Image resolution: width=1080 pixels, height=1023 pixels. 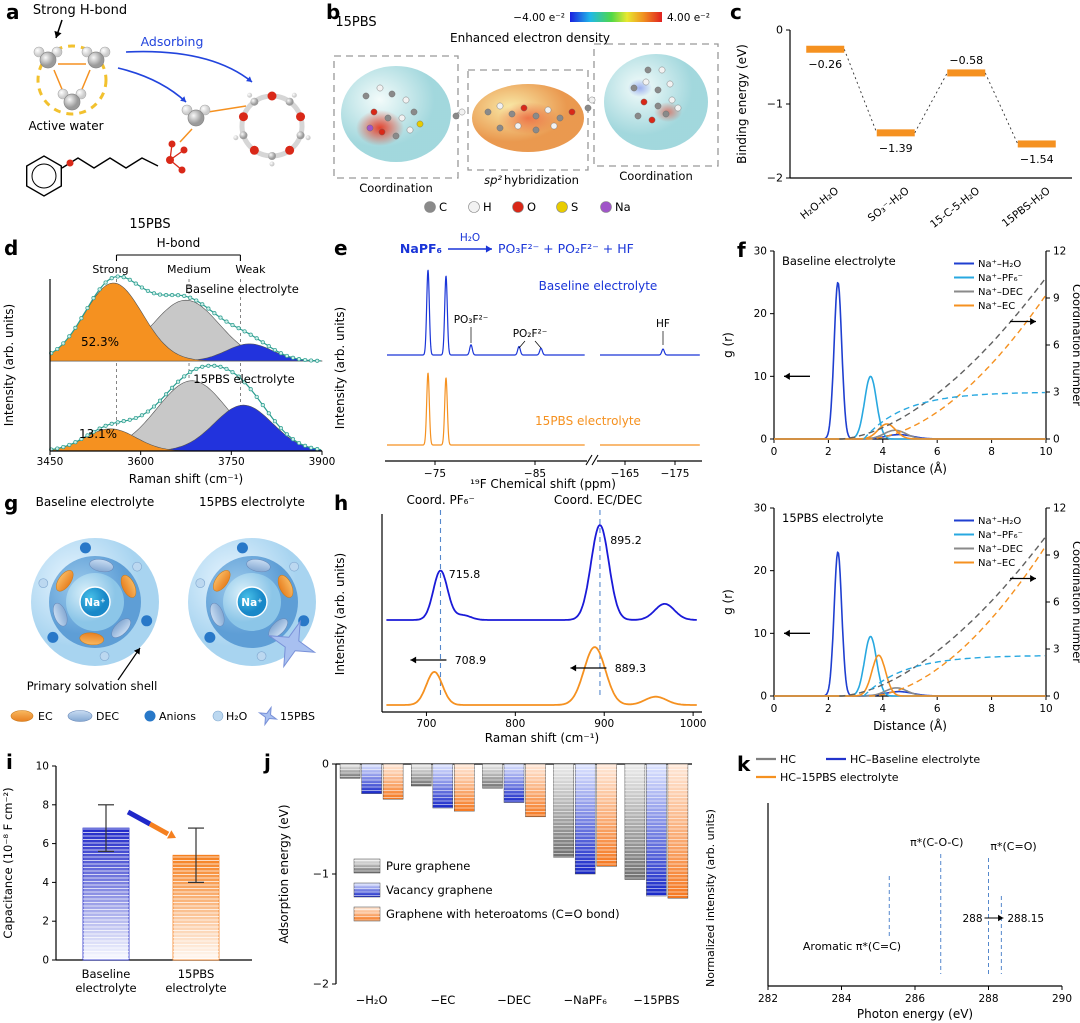 What do you see at coordinates (541, 180) in the screenshot?
I see `svg-text: hybridization` at bounding box center [541, 180].